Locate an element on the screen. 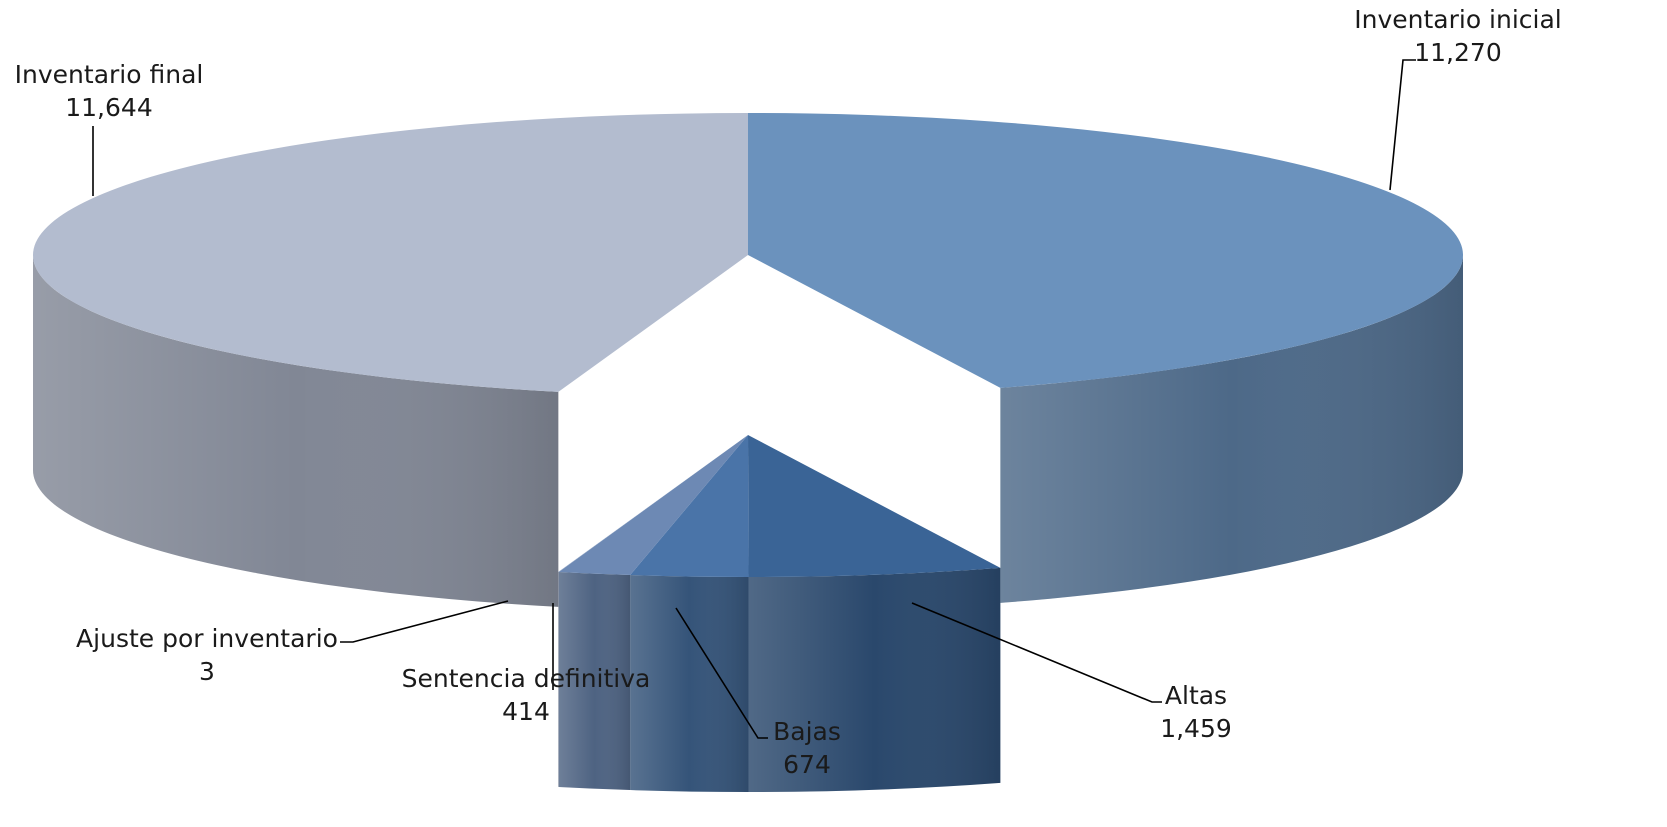  slice-3-value: 414 is located at coordinates (526, 711).